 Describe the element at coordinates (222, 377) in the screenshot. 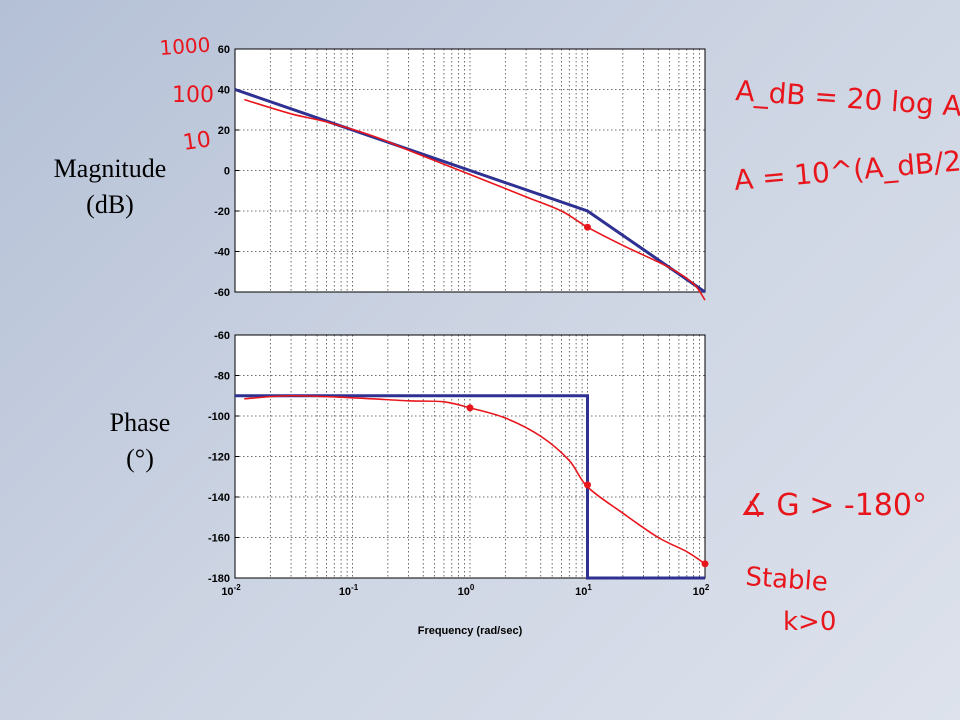

I see `phase-ytick-label: -80` at that location.